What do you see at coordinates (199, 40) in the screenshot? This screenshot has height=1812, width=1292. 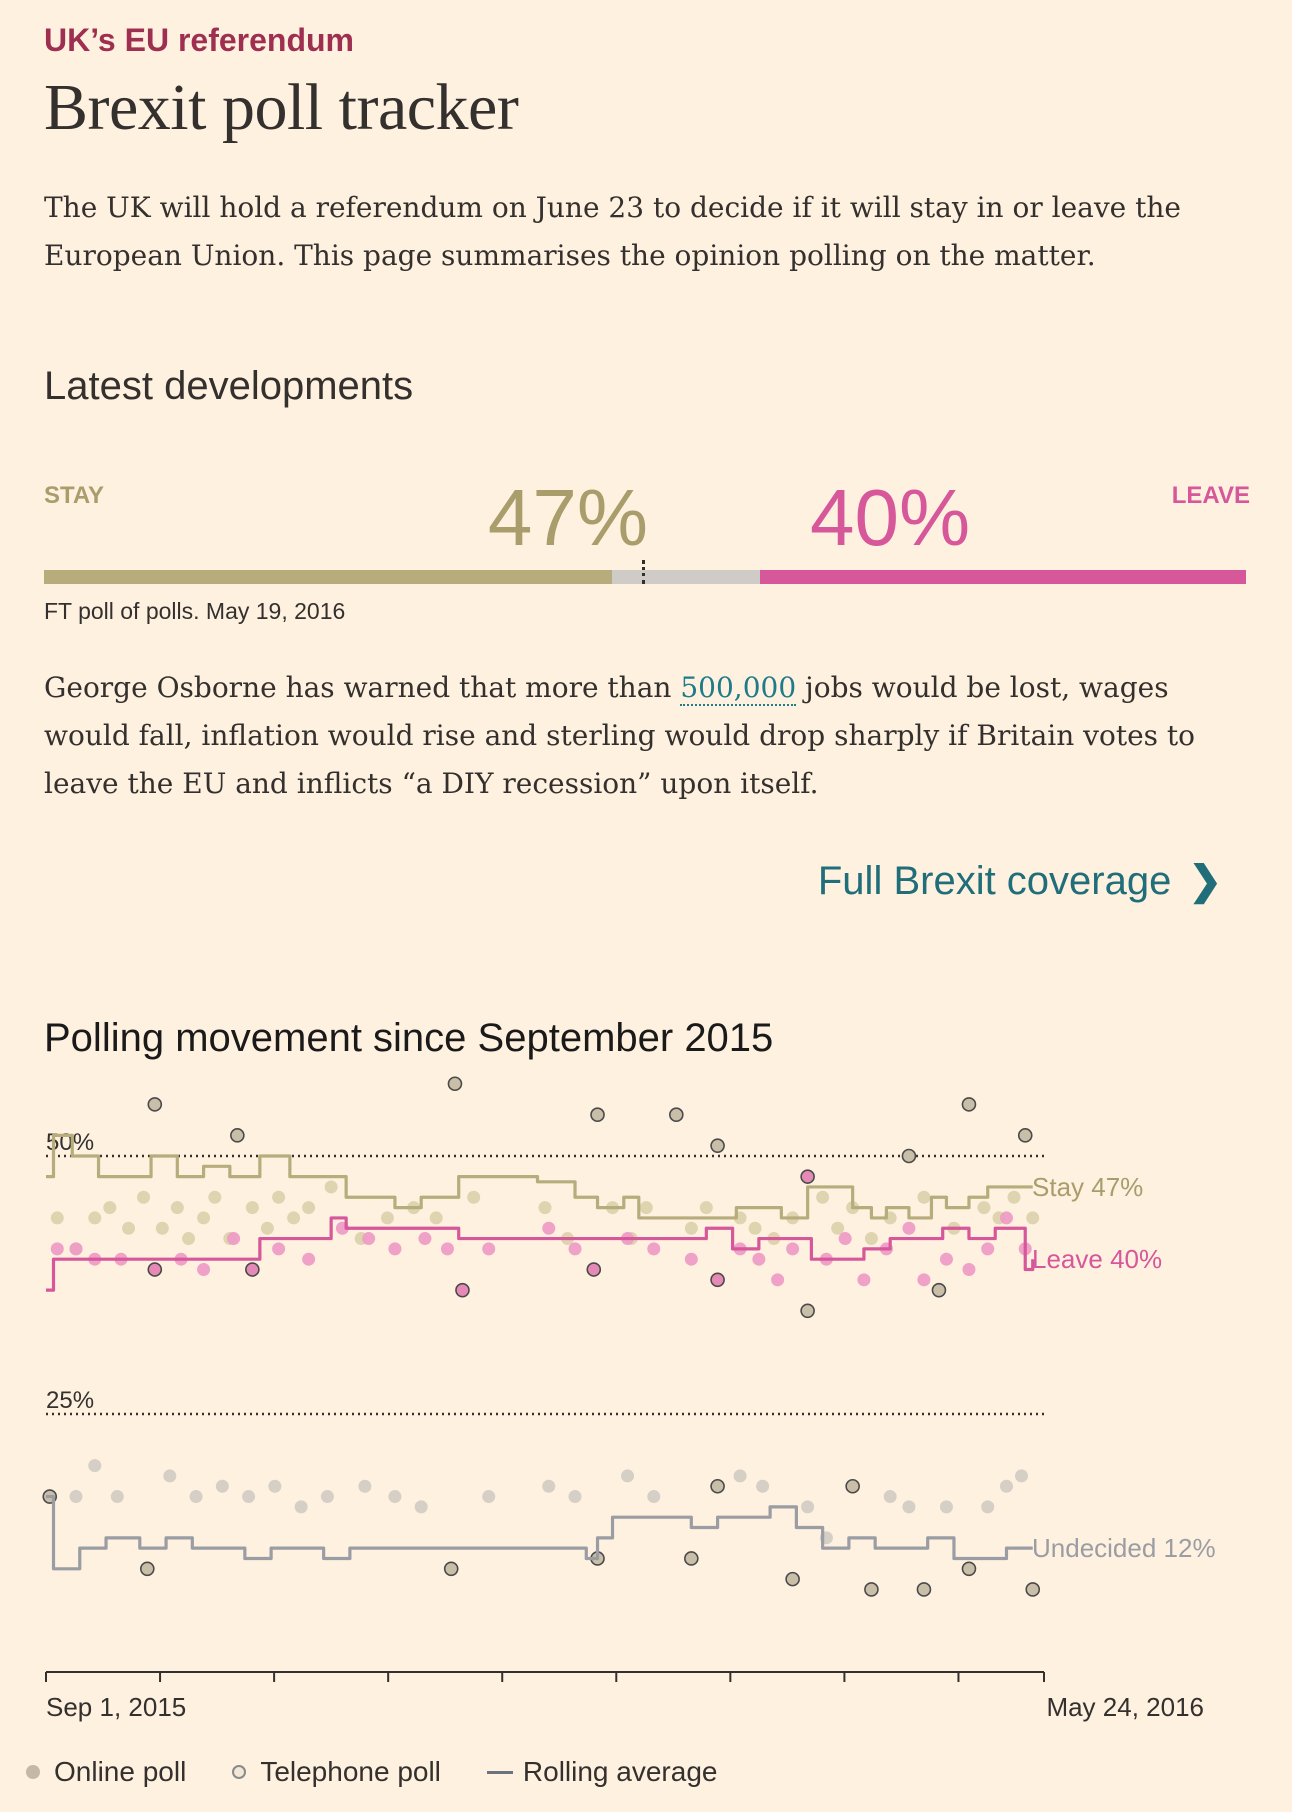 I see `section-kicker: UK’s EU referendum` at bounding box center [199, 40].